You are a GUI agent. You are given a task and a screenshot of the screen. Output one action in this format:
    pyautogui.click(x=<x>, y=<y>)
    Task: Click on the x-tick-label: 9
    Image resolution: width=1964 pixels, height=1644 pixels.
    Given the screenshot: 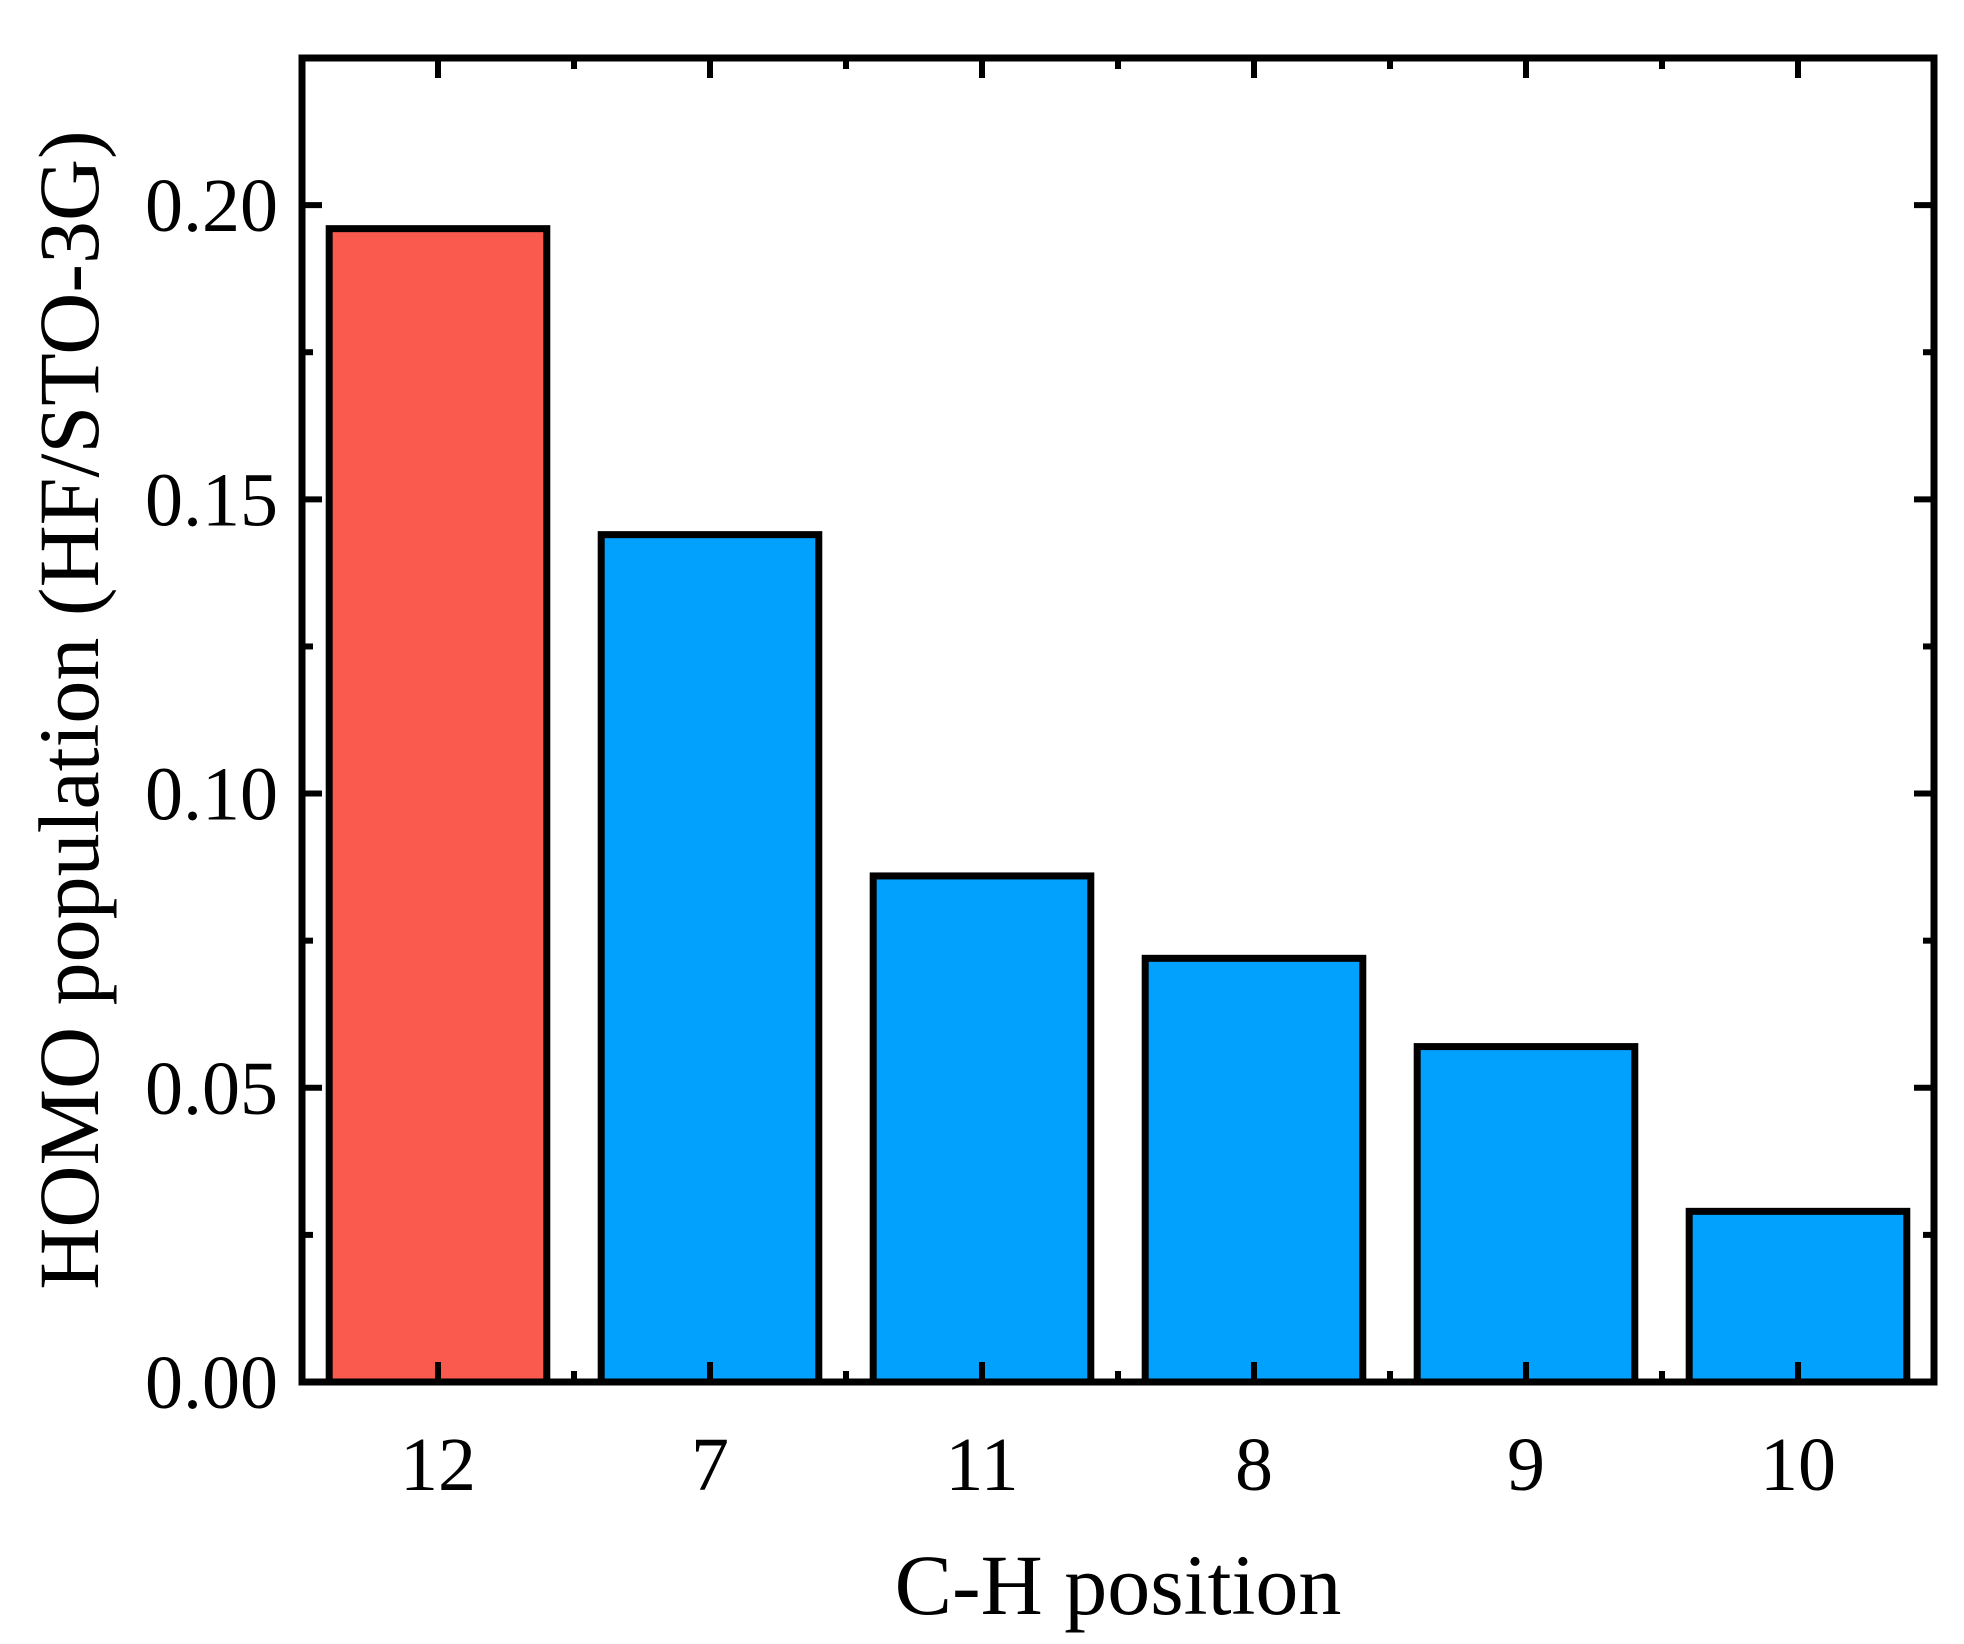 What is the action you would take?
    pyautogui.click(x=1526, y=1465)
    